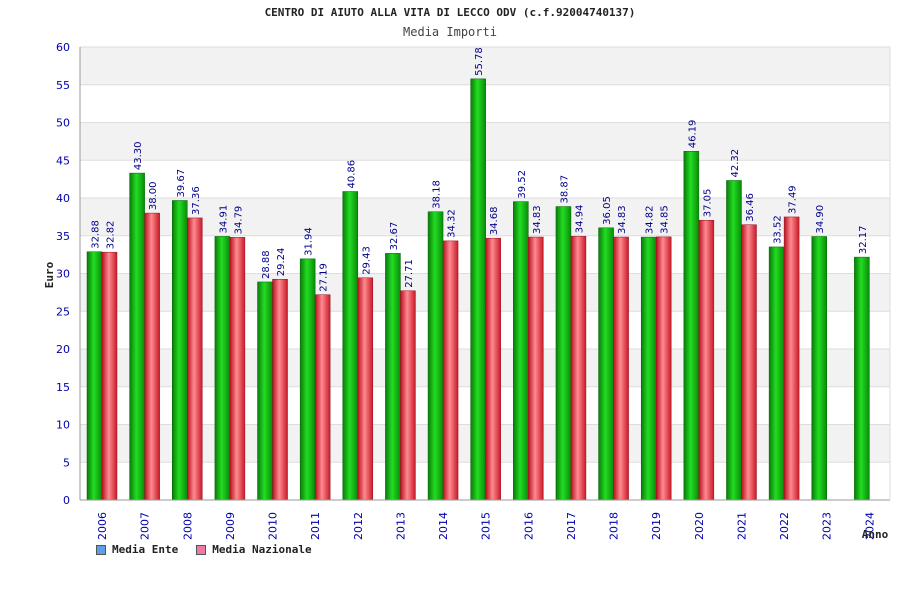 Image resolution: width=900 pixels, height=600 pixels. I want to click on y-tick-label: 0, so click(66, 500).